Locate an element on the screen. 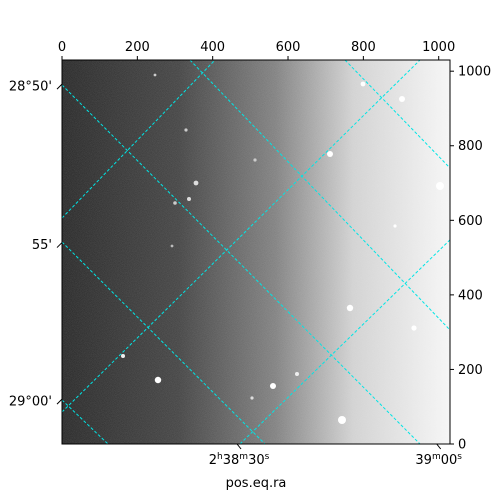 The height and width of the screenshot is (500, 500). right-tick-label: 0 is located at coordinates (462, 445).